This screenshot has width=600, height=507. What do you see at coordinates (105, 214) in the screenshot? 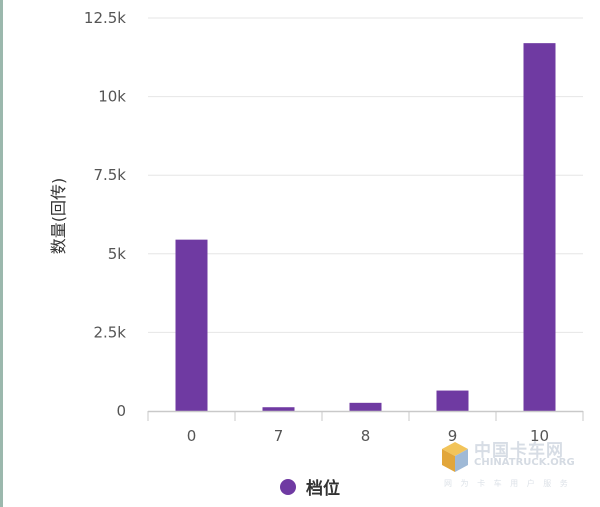
I see `y-axis-ticks: 0 2.5k 5k 7.5k 10k 12.5k` at bounding box center [105, 214].